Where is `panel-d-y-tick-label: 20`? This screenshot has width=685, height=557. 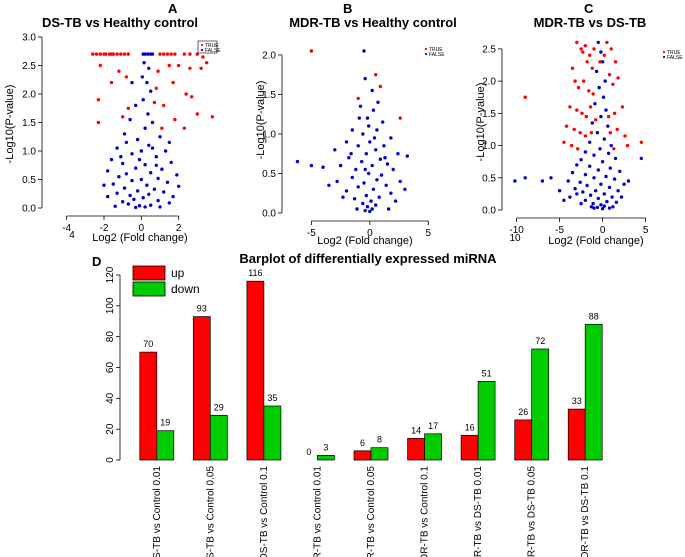
panel-d-y-tick-label: 20 is located at coordinates (110, 429).